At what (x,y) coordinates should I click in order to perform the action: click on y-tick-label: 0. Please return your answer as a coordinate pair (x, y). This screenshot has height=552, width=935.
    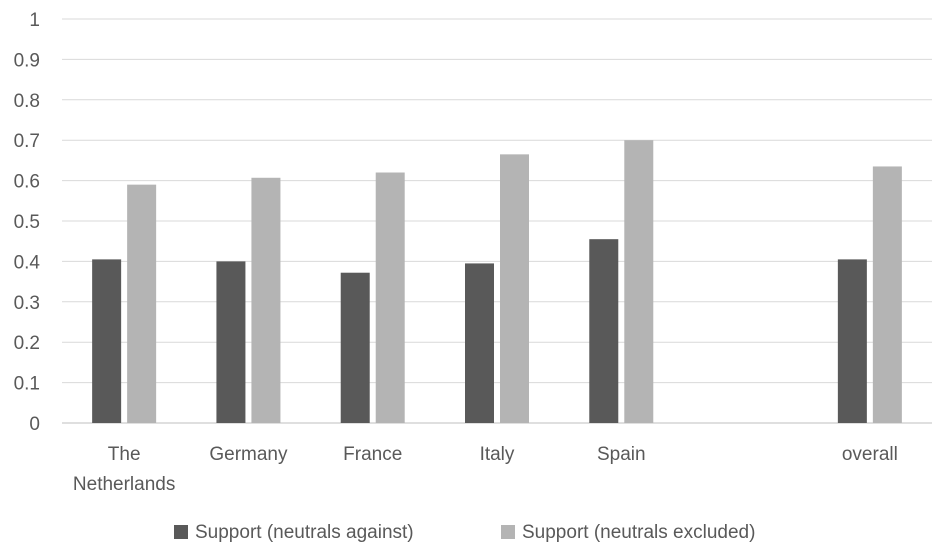
    Looking at the image, I should click on (34, 424).